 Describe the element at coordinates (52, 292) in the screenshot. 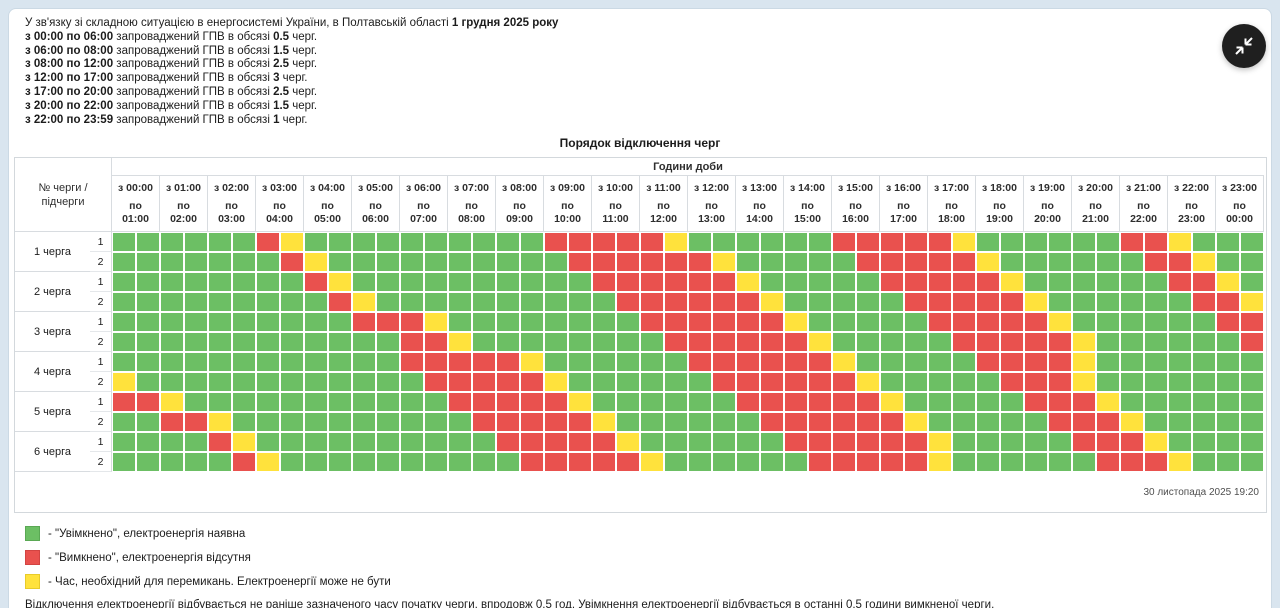

I see `queue-label: 2 черга` at that location.